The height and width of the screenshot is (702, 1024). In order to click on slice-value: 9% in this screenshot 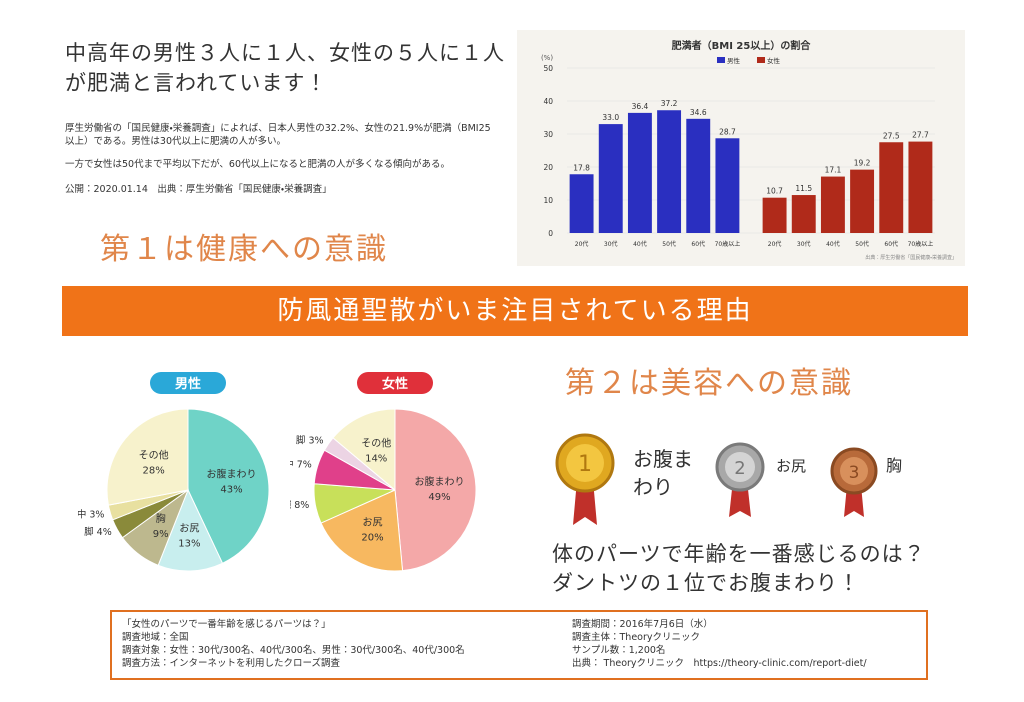, I will do `click(161, 534)`.